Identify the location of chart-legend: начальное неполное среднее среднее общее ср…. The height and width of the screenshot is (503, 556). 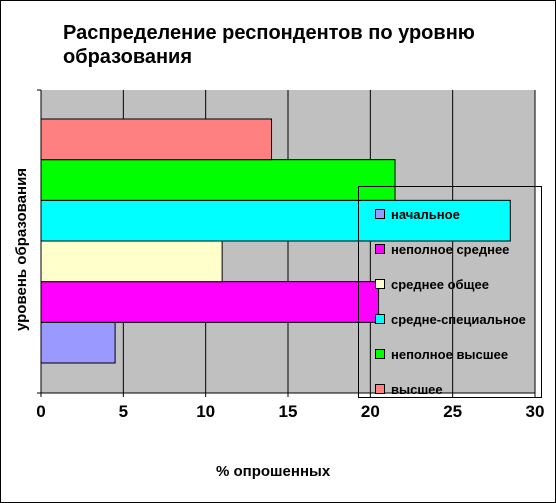
(450, 292).